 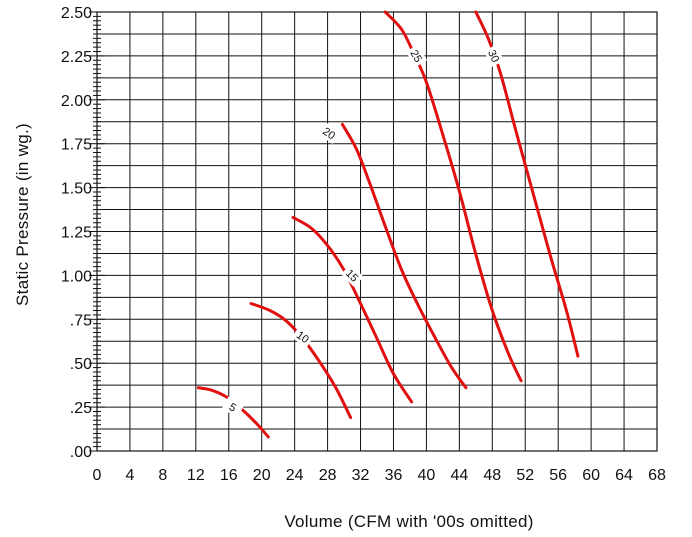 I want to click on x-tick-label: 16, so click(x=229, y=475).